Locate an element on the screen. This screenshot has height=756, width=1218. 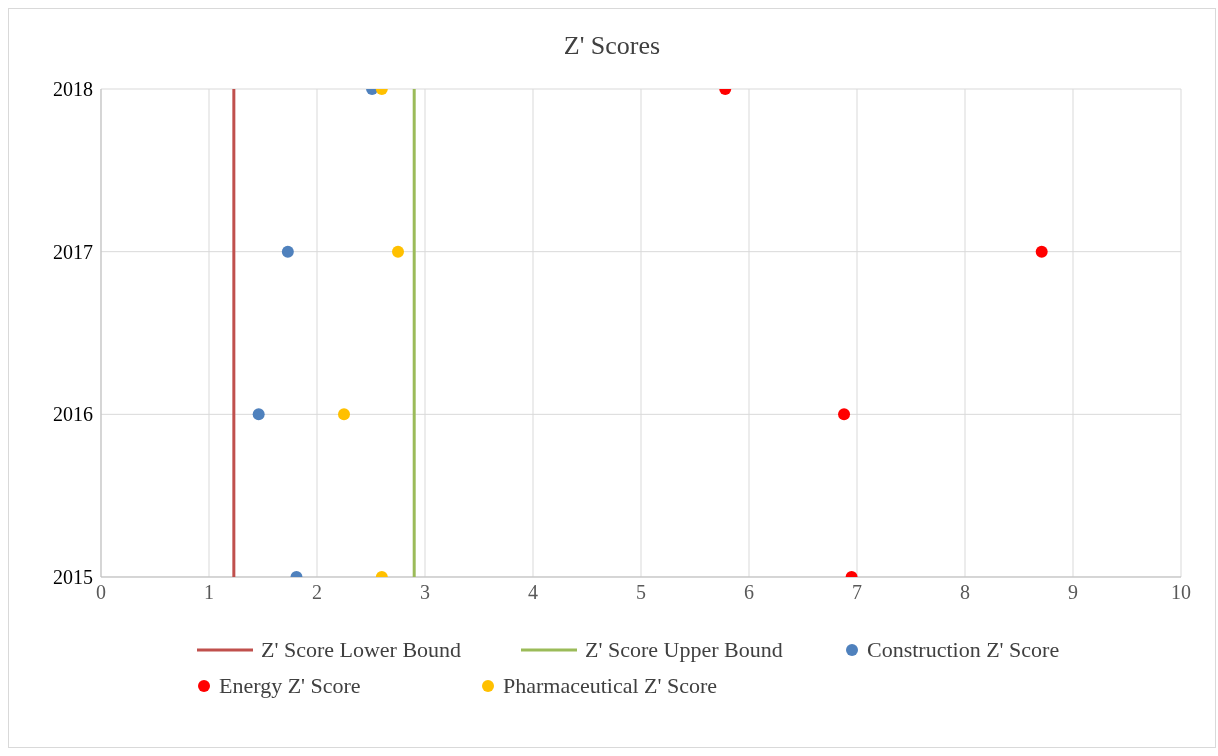
legend-label: Energy Z' Score is located at coordinates (290, 686).